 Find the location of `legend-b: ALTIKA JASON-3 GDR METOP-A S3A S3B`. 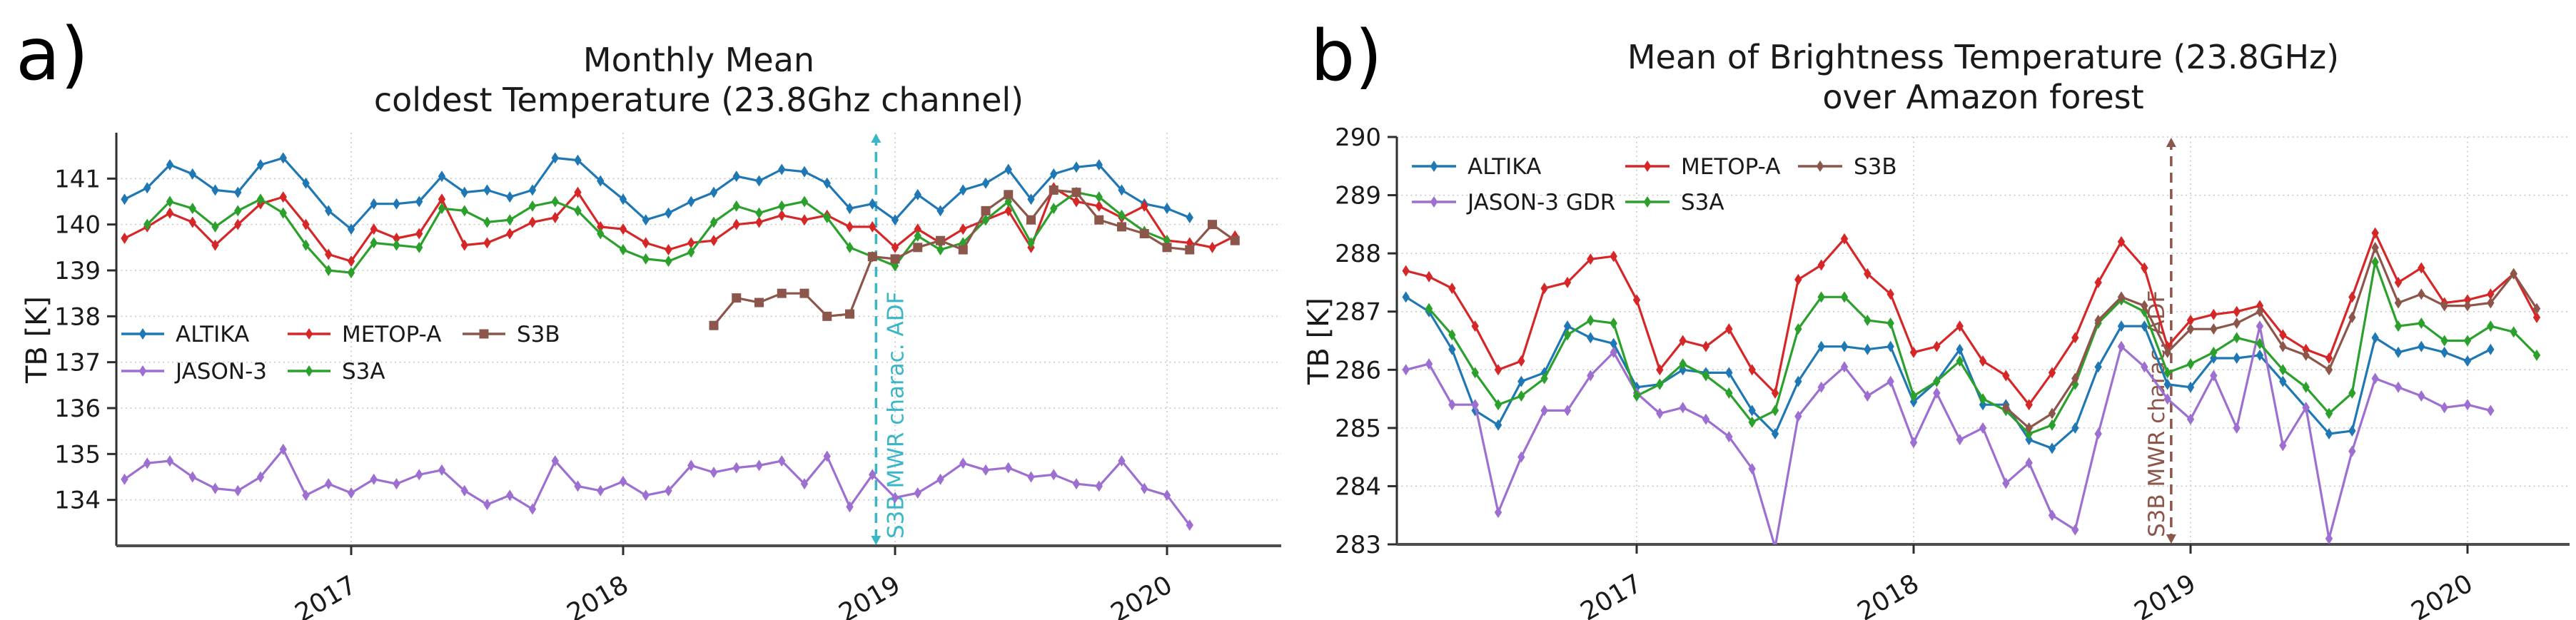

legend-b: ALTIKA JASON-3 GDR METOP-A S3A S3B is located at coordinates (1654, 185).